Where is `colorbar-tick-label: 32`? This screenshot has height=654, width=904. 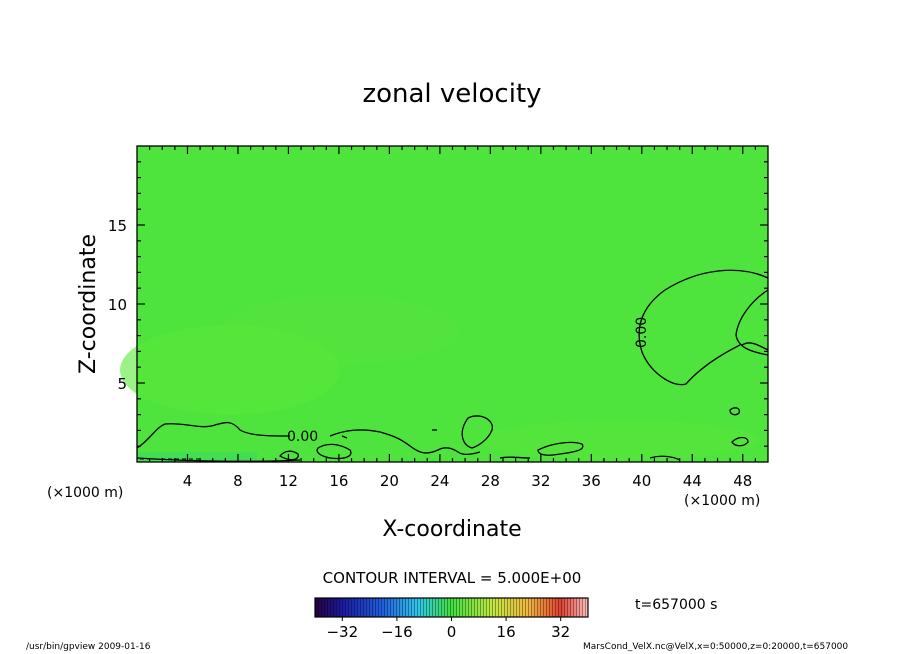
colorbar-tick-label: 32 is located at coordinates (560, 632).